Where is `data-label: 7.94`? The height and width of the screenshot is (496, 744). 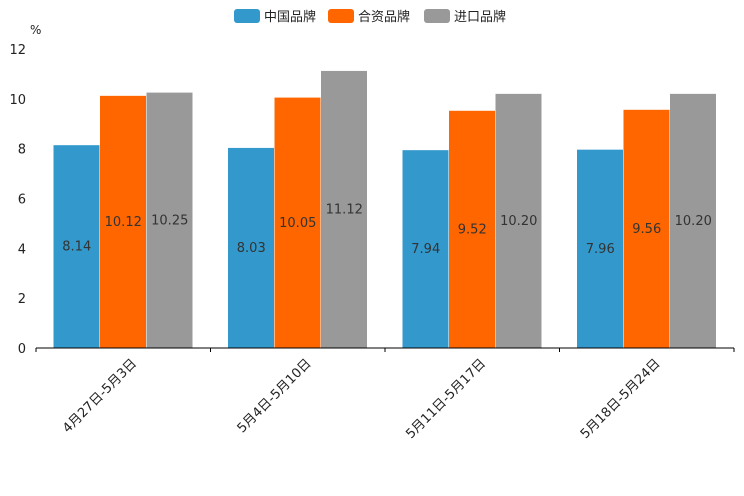
data-label: 7.94 is located at coordinates (425, 249).